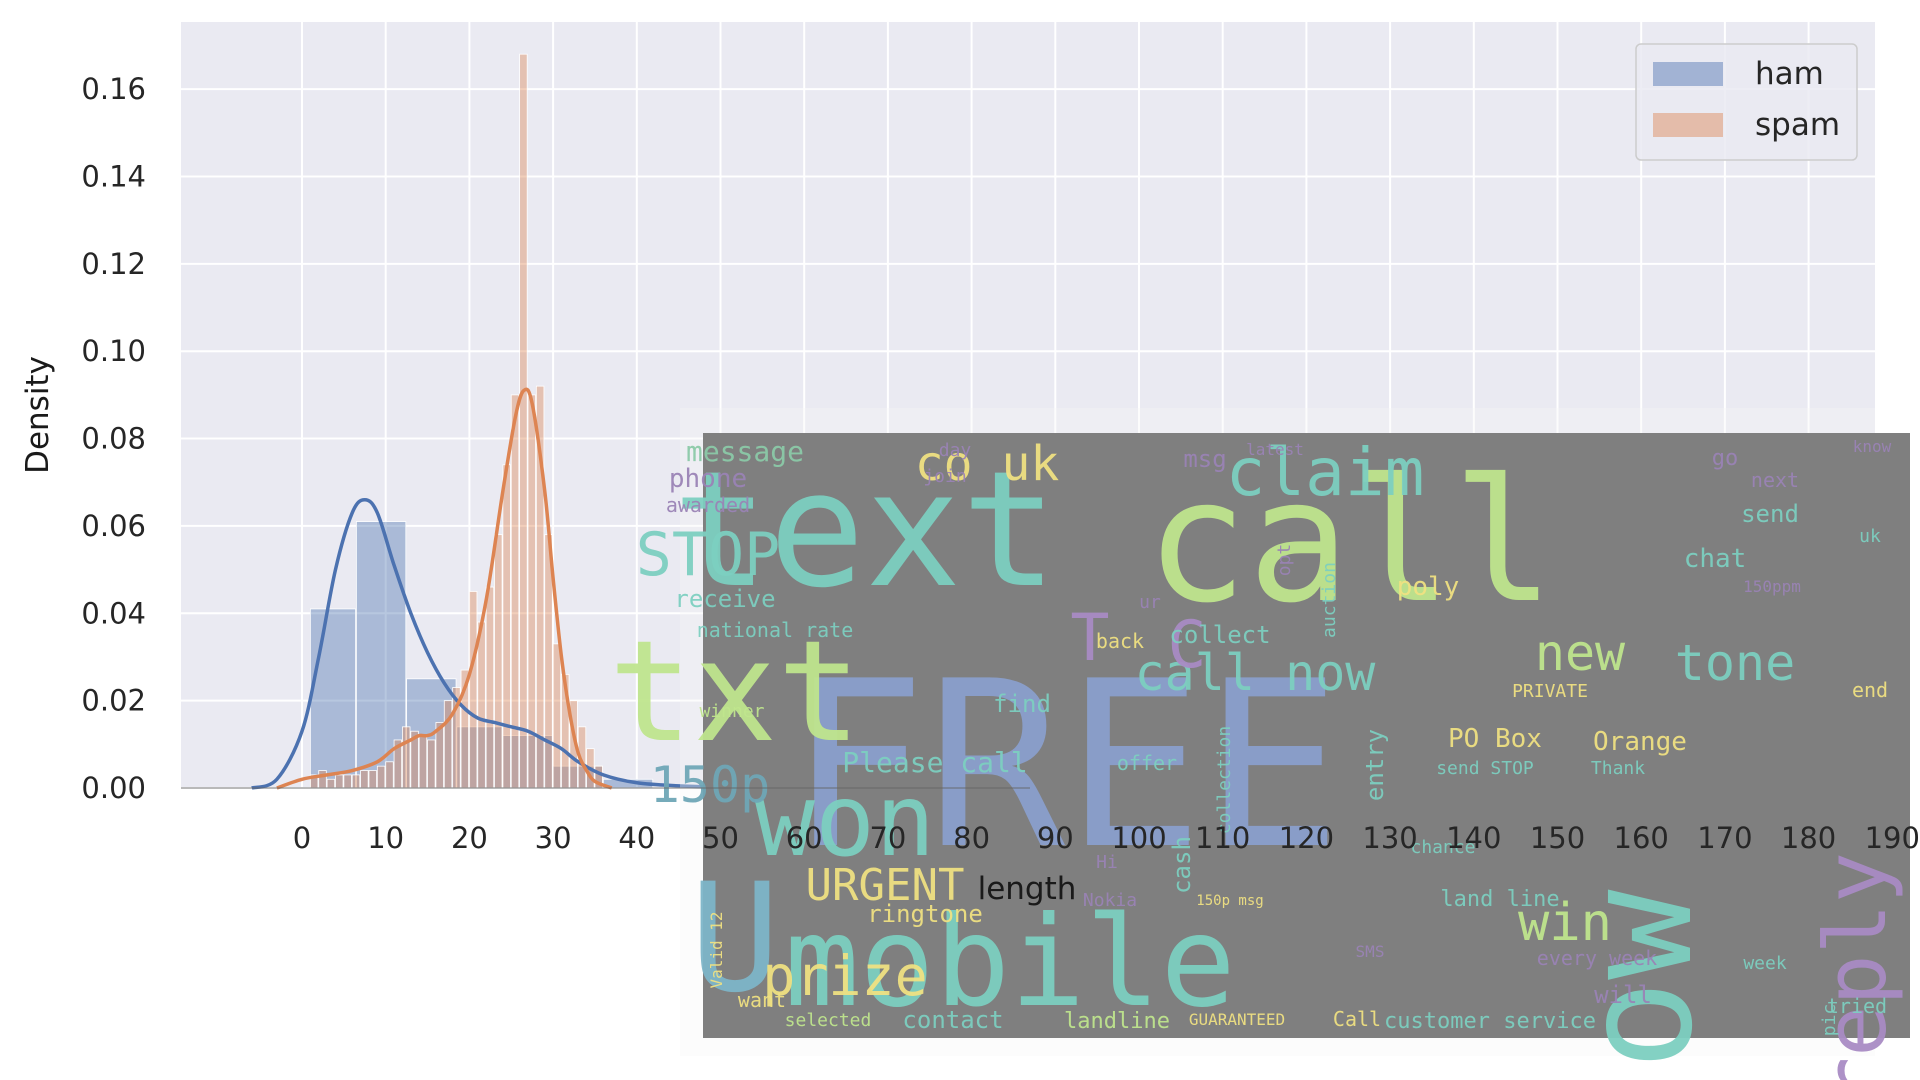 This screenshot has width=1920, height=1080. I want to click on wordcloud-word: ur, so click(1150, 602).